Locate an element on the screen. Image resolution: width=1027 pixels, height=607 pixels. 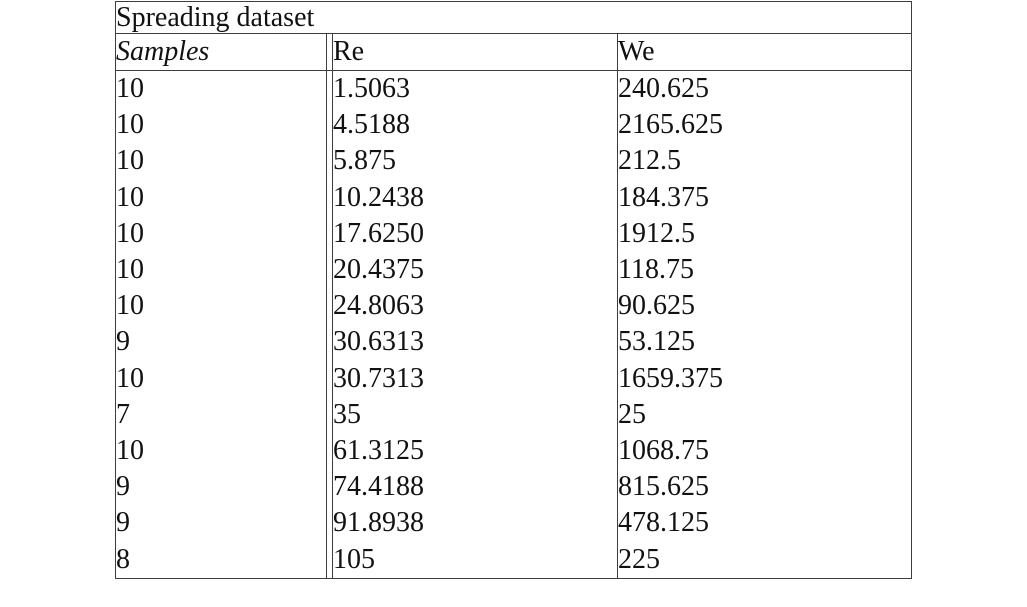
cell-we: 212.5 is located at coordinates (764, 161).